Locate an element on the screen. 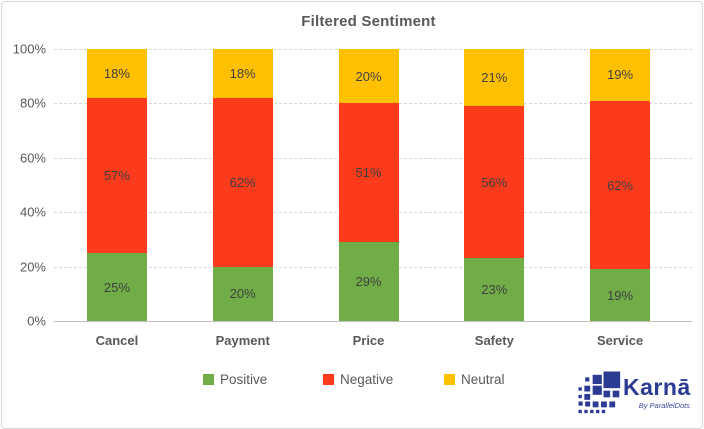  legend-item-positive: Positive is located at coordinates (235, 379).